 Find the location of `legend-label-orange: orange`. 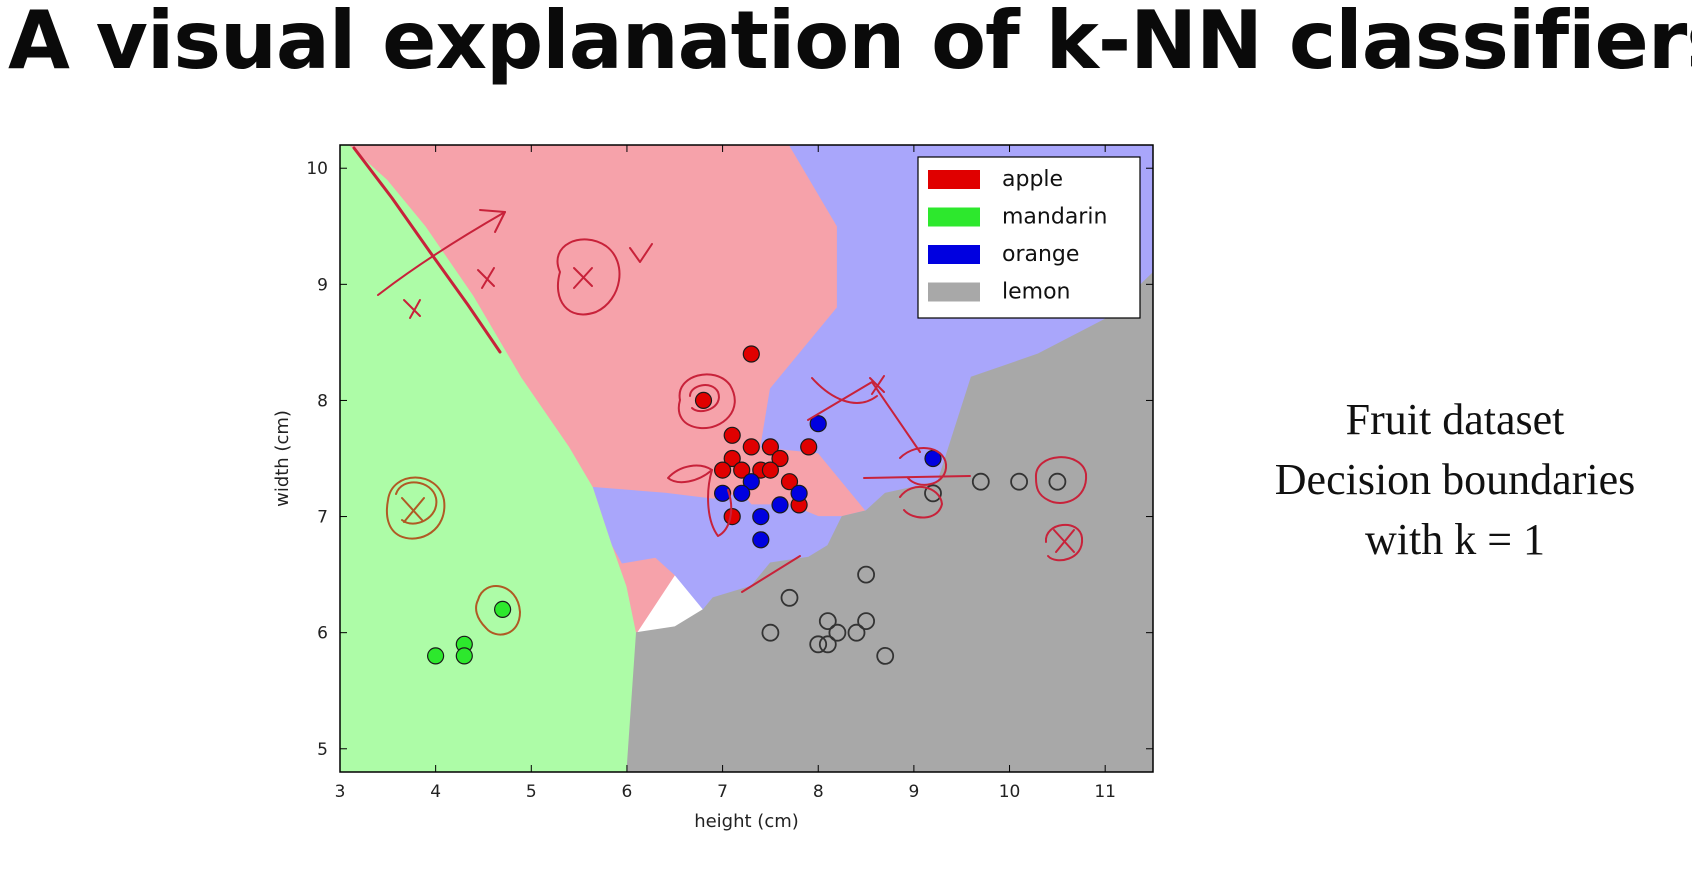

legend-label-orange: orange is located at coordinates (1040, 254).